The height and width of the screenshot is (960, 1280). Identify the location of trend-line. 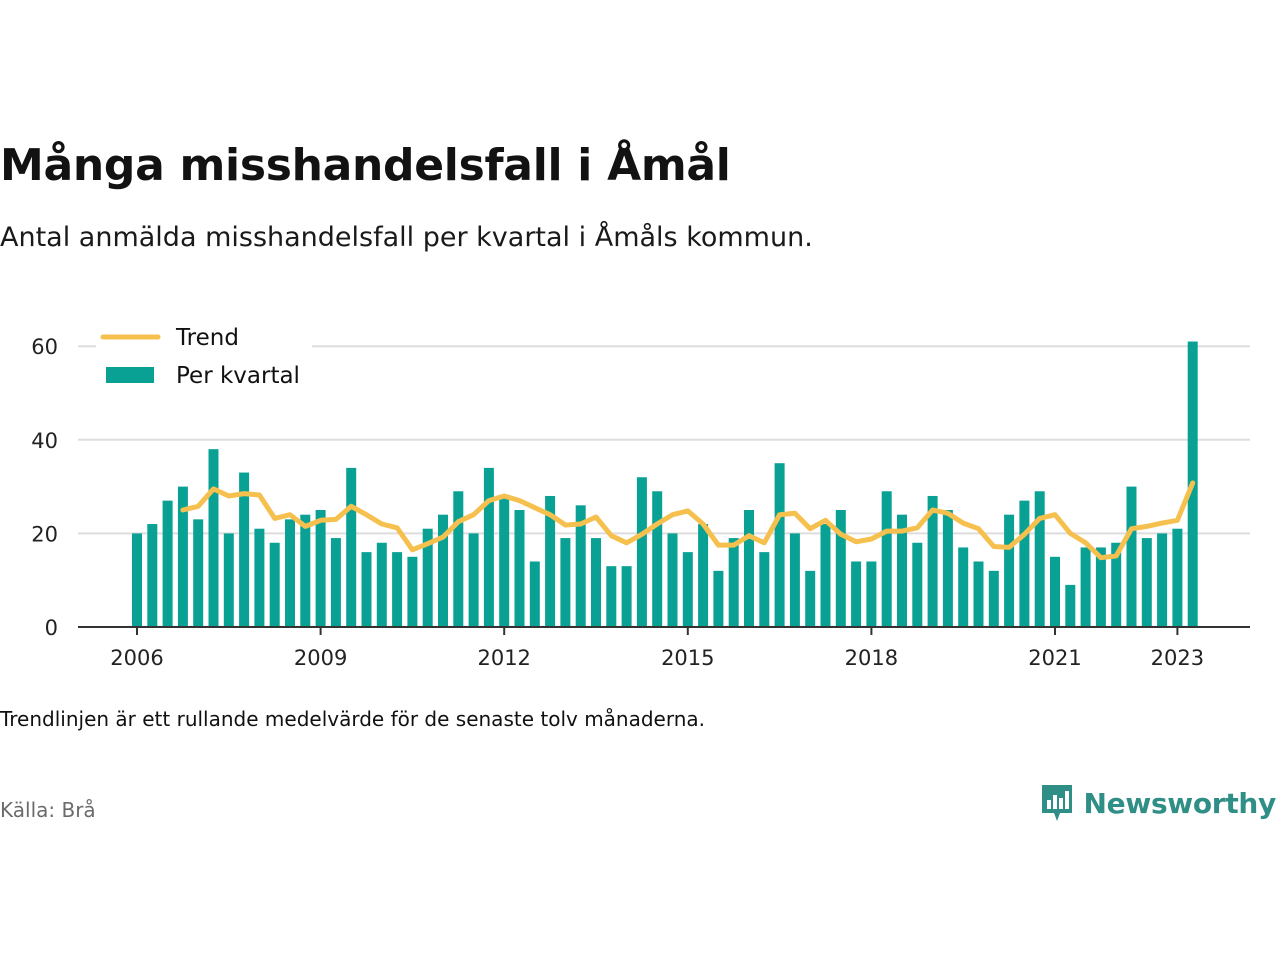
(688, 520).